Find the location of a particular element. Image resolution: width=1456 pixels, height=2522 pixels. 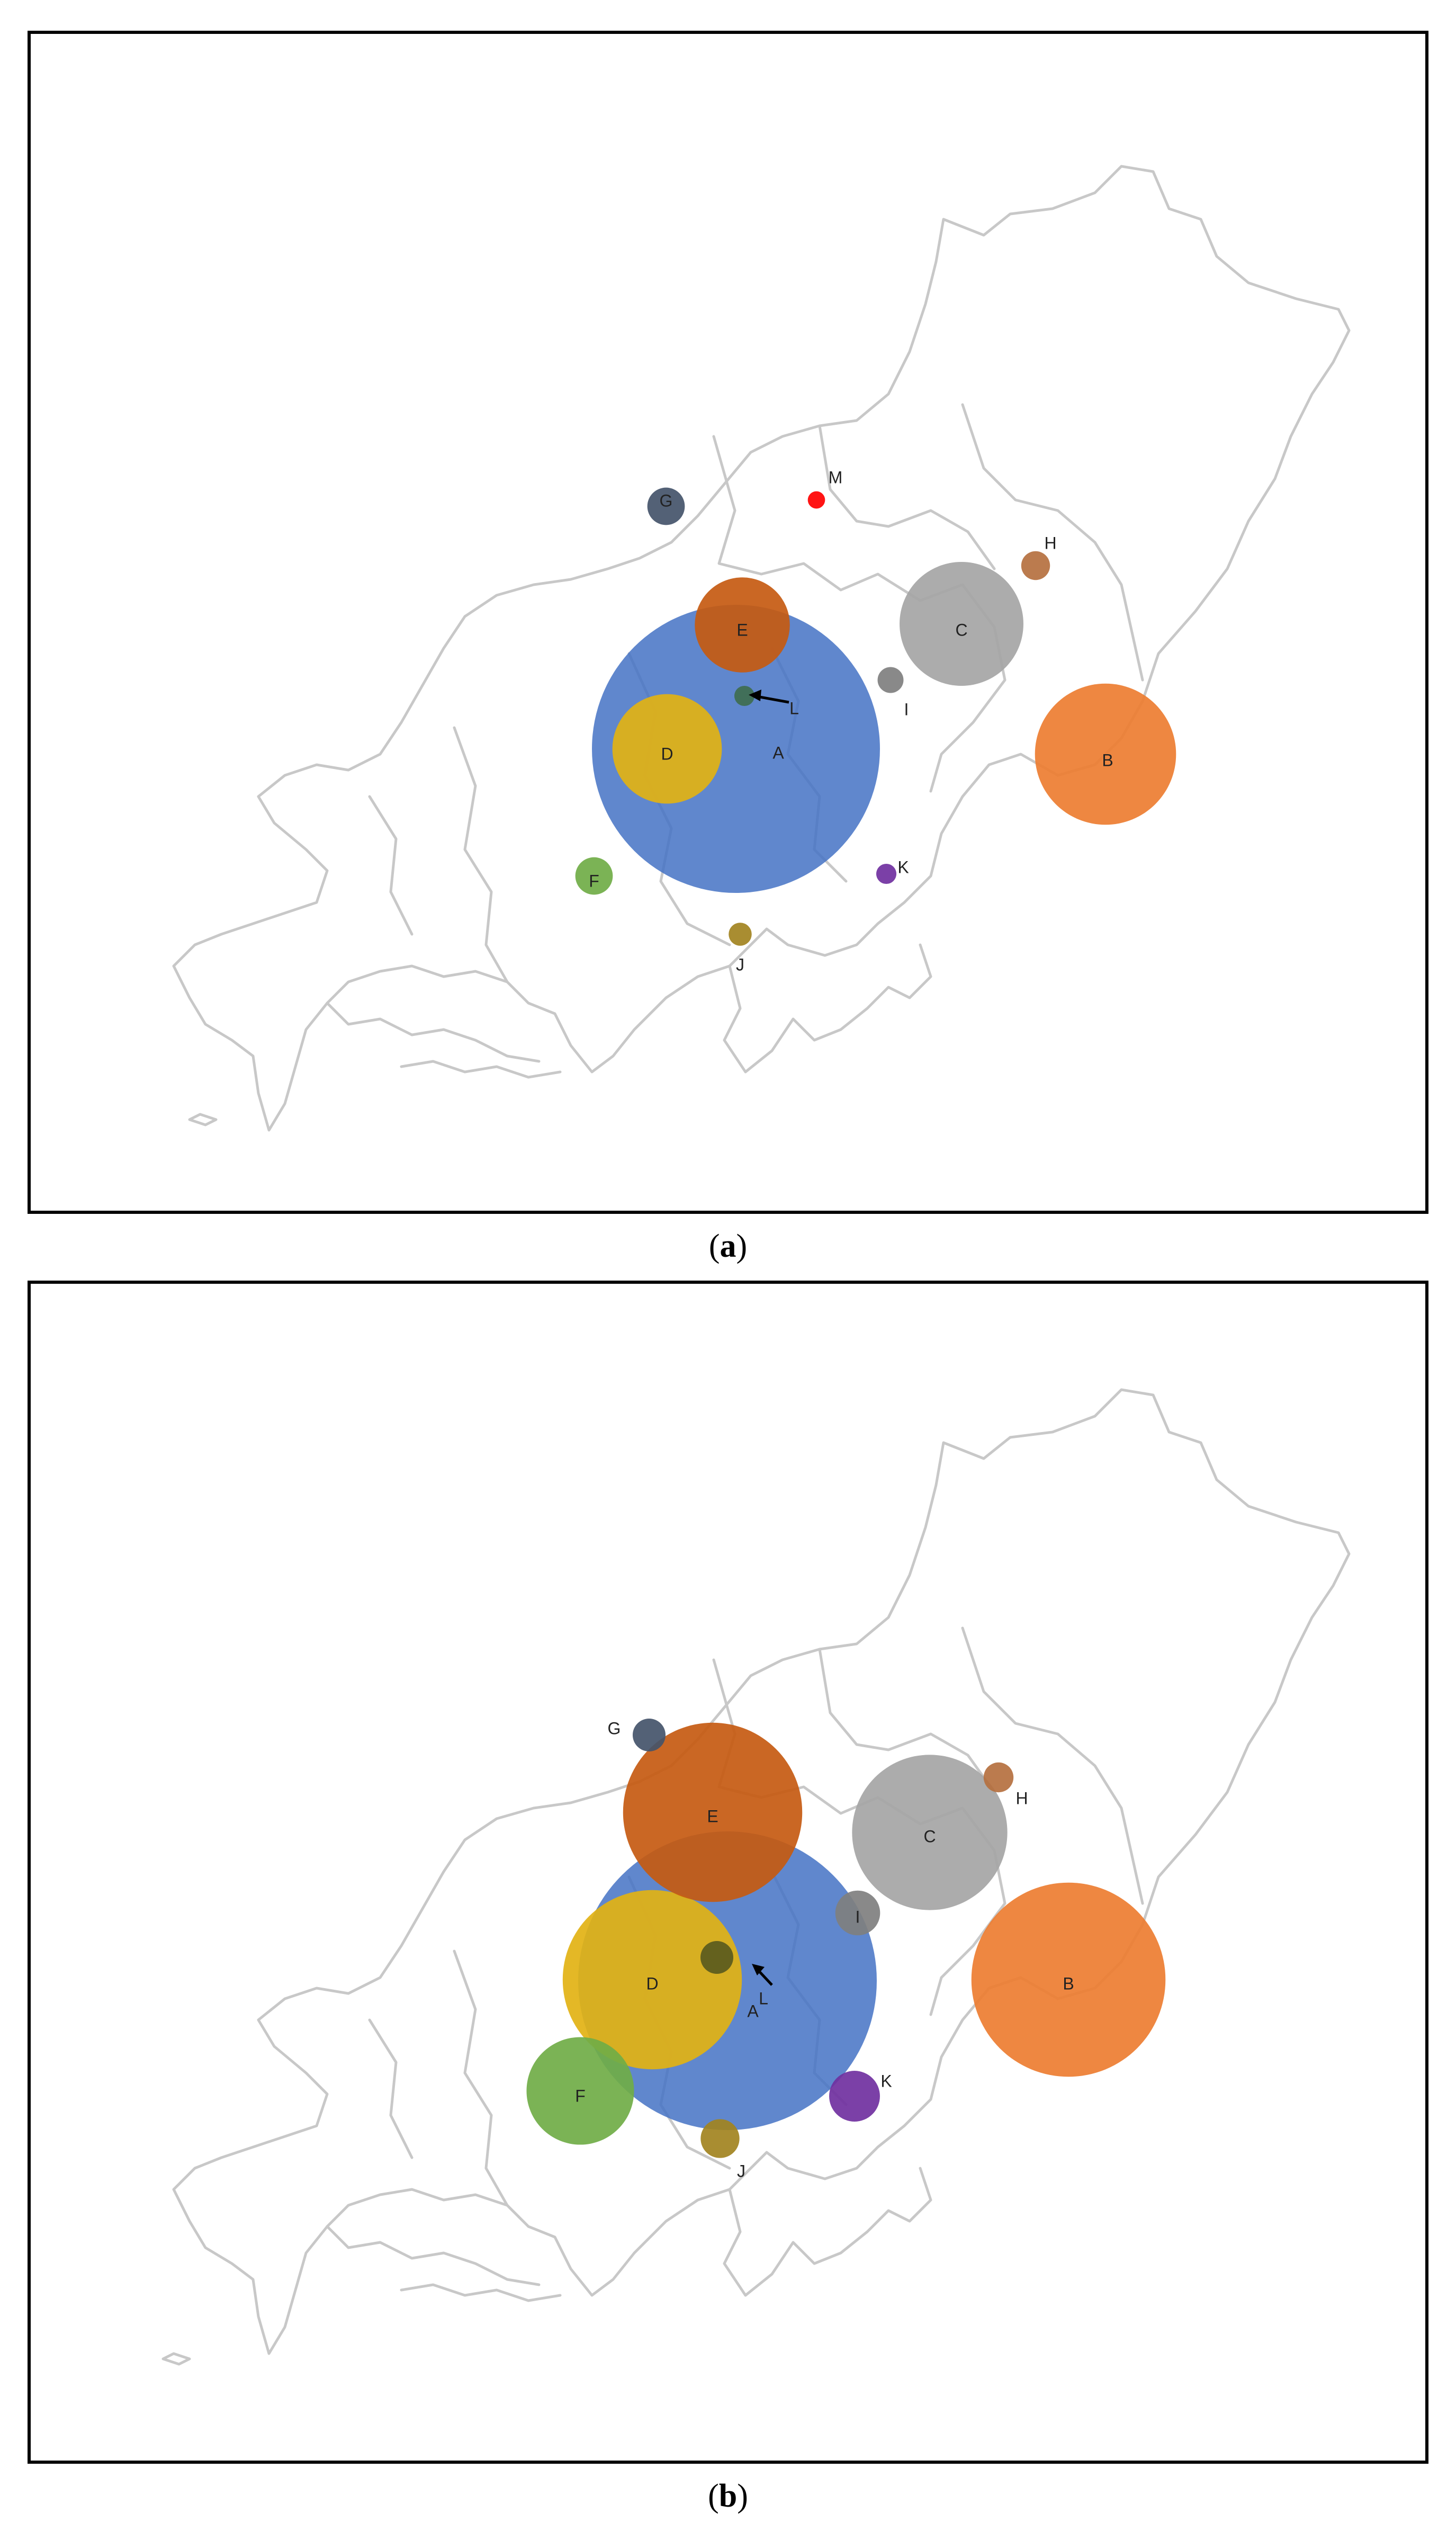

bubble-label-m: M is located at coordinates (836, 477).